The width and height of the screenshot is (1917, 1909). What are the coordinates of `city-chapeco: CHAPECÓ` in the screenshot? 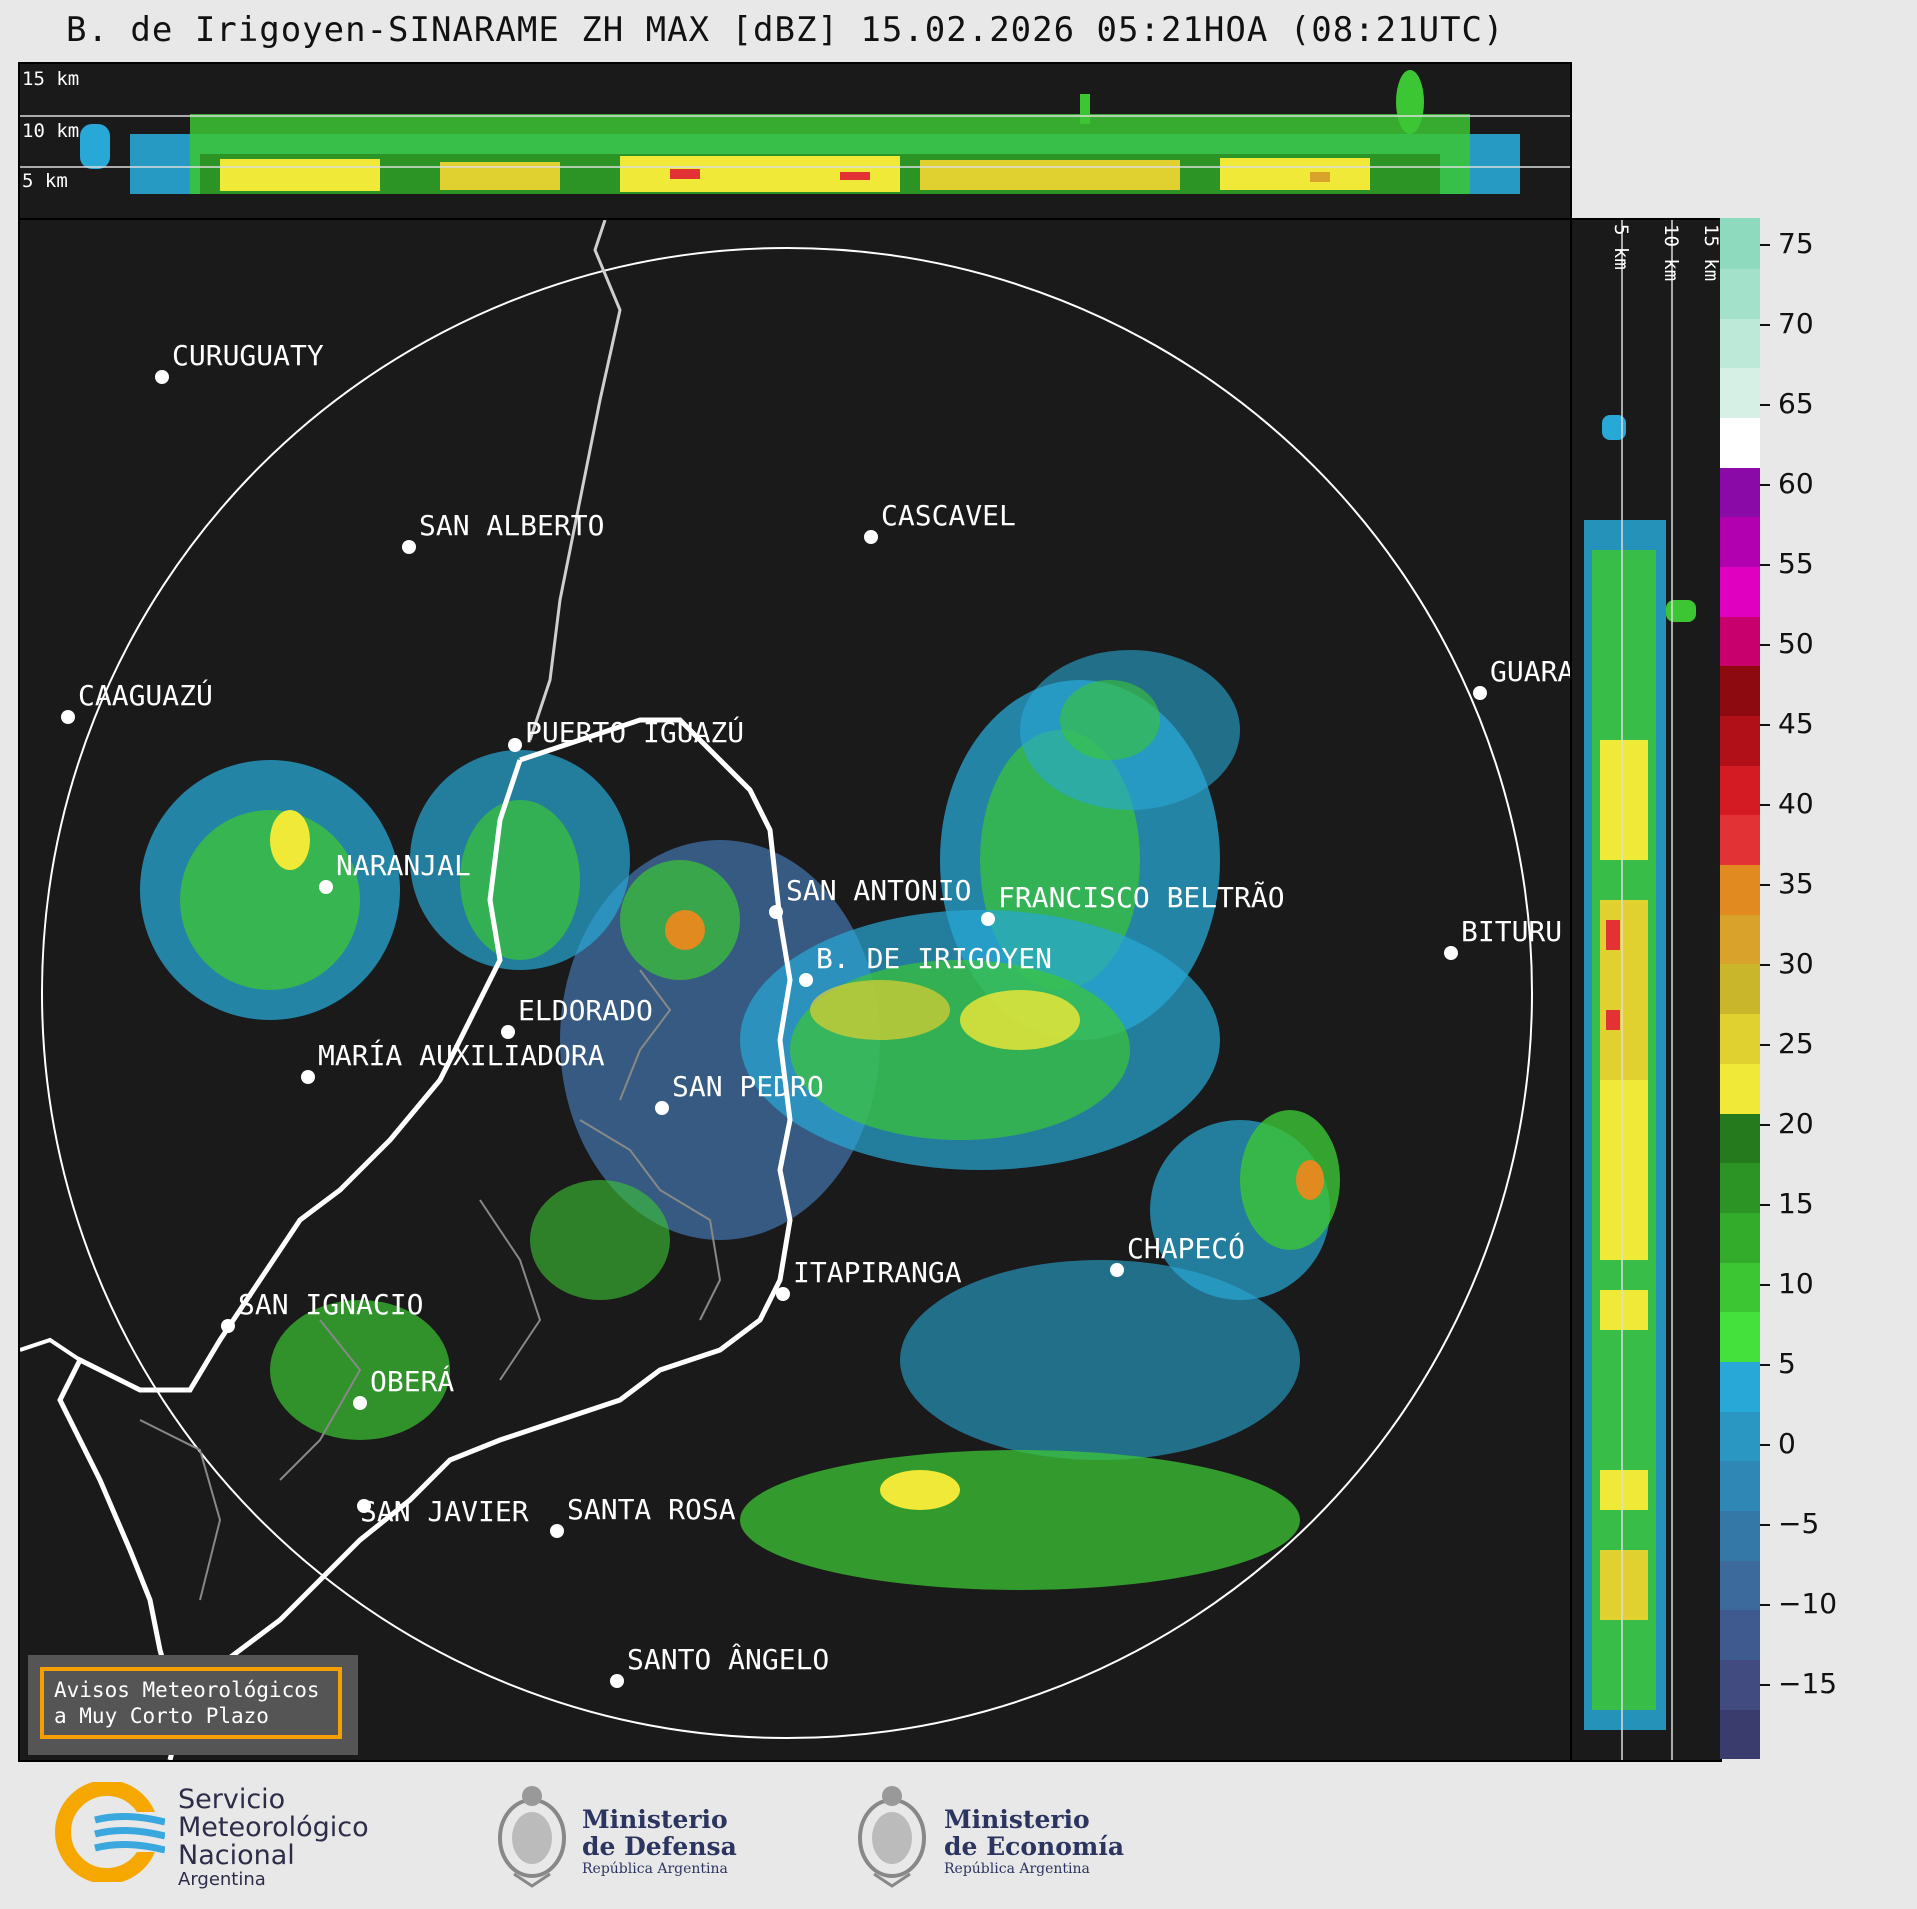 It's located at (1177, 1254).